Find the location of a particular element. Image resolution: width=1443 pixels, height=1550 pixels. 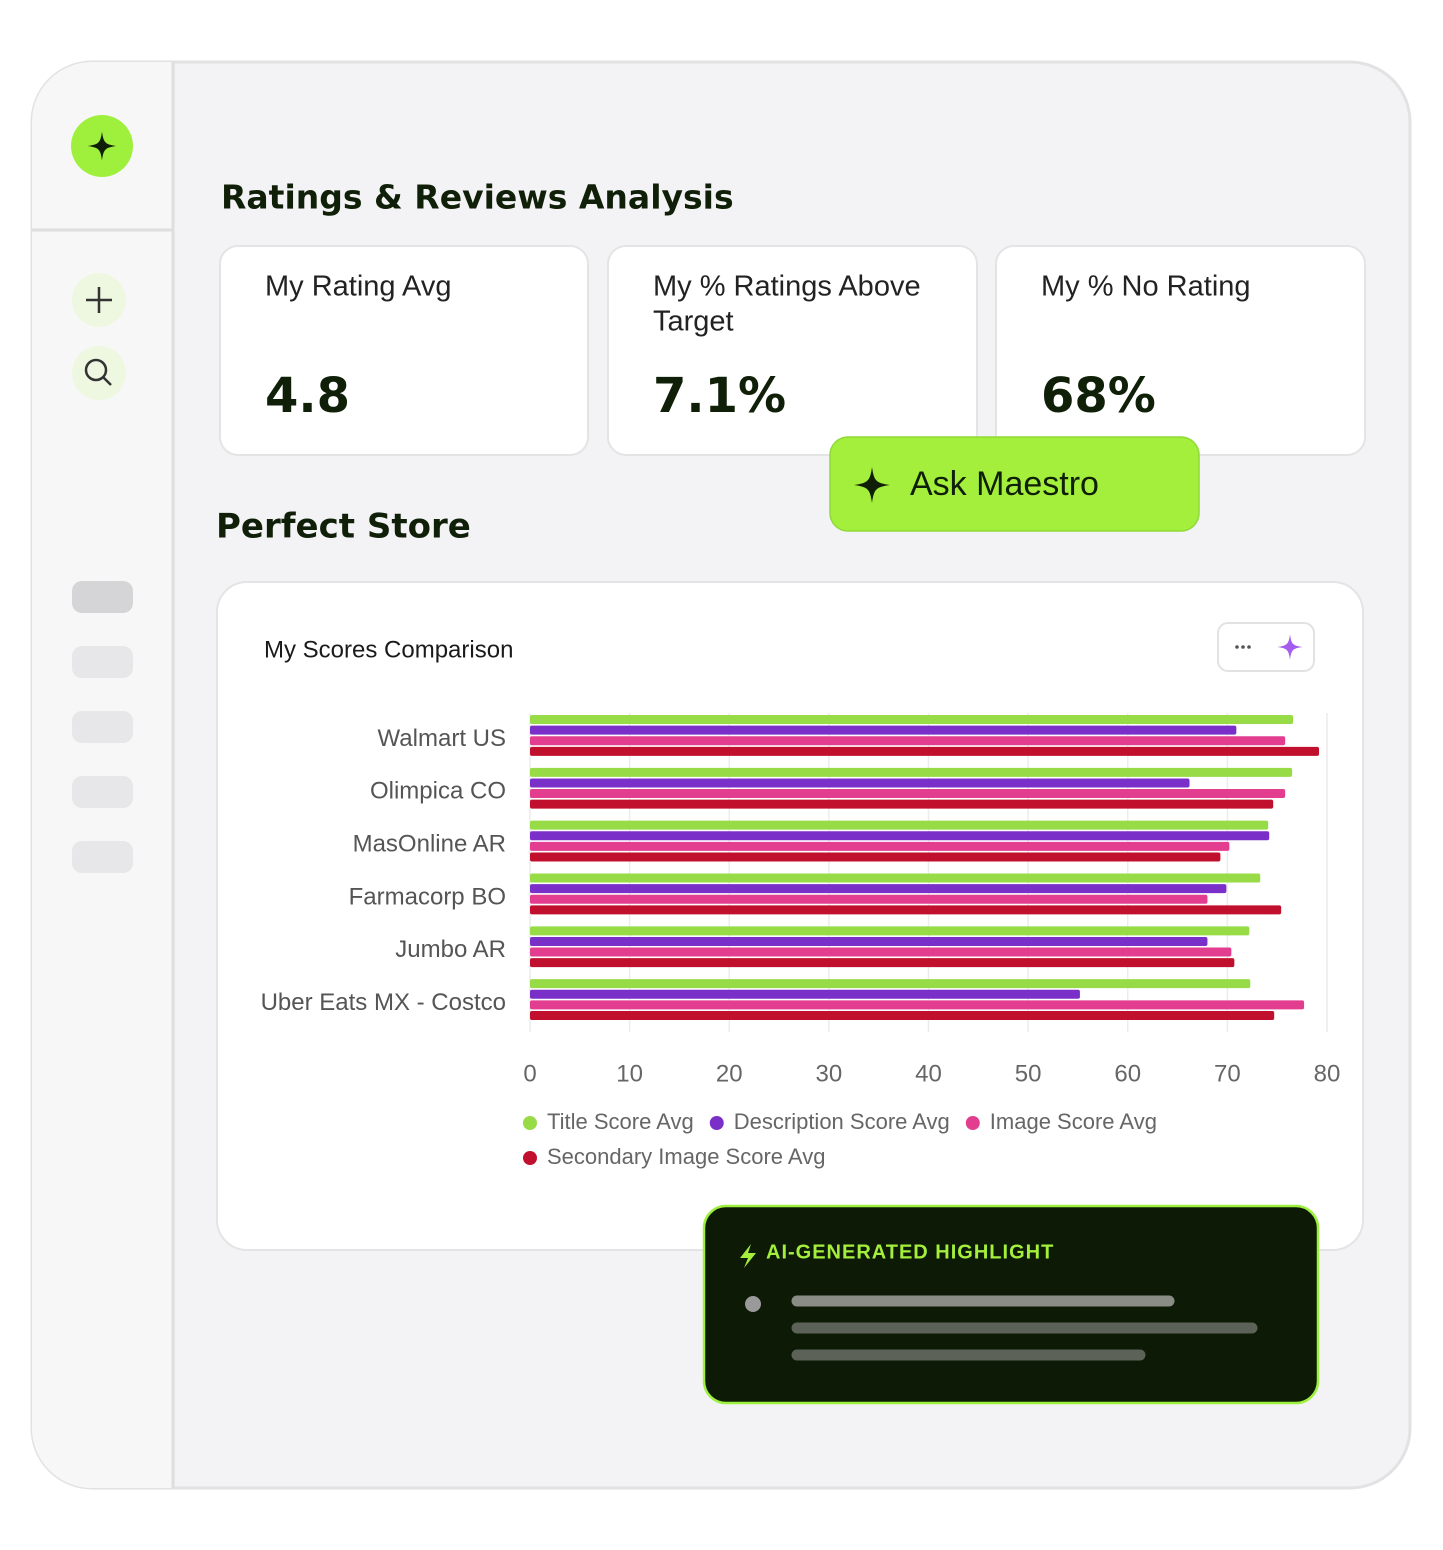

legend-label: Title Score Avg is located at coordinates (620, 1121).